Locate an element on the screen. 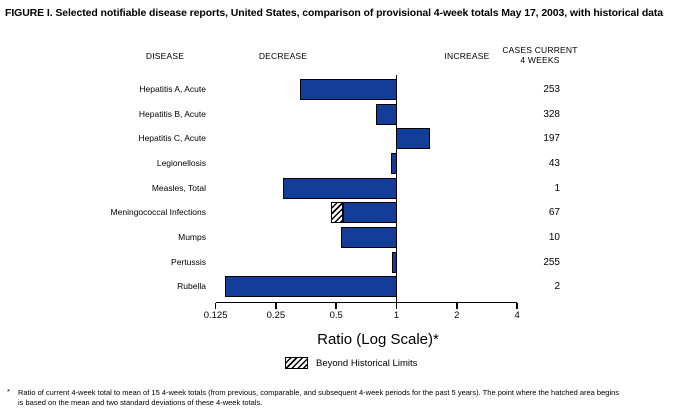 This screenshot has width=689, height=415. x-axis-tick-label: 0.25 is located at coordinates (276, 315).